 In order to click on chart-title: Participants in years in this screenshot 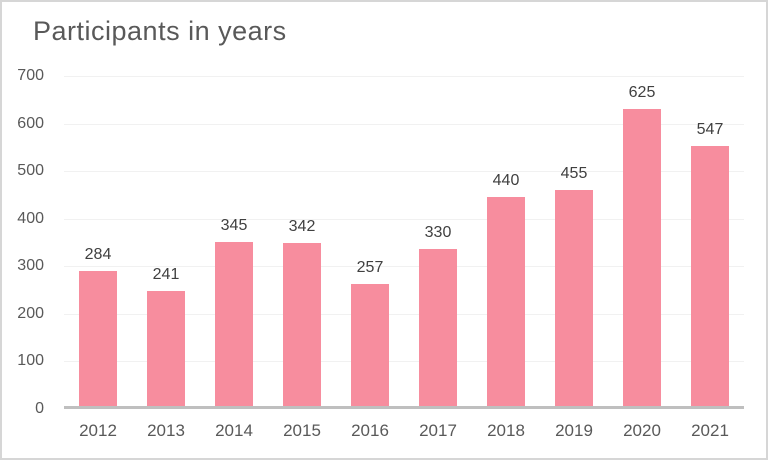, I will do `click(160, 31)`.